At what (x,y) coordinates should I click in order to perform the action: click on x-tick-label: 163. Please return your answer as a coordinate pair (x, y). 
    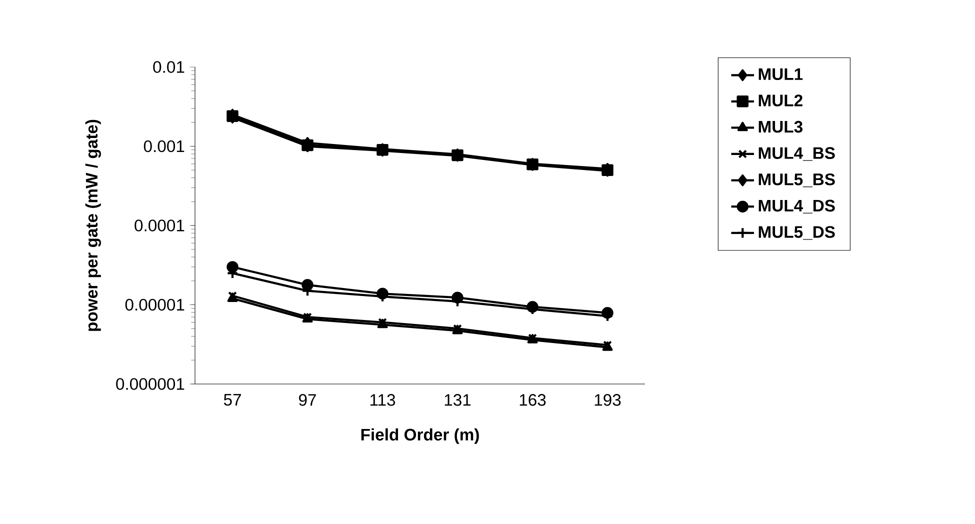
    Looking at the image, I should click on (533, 400).